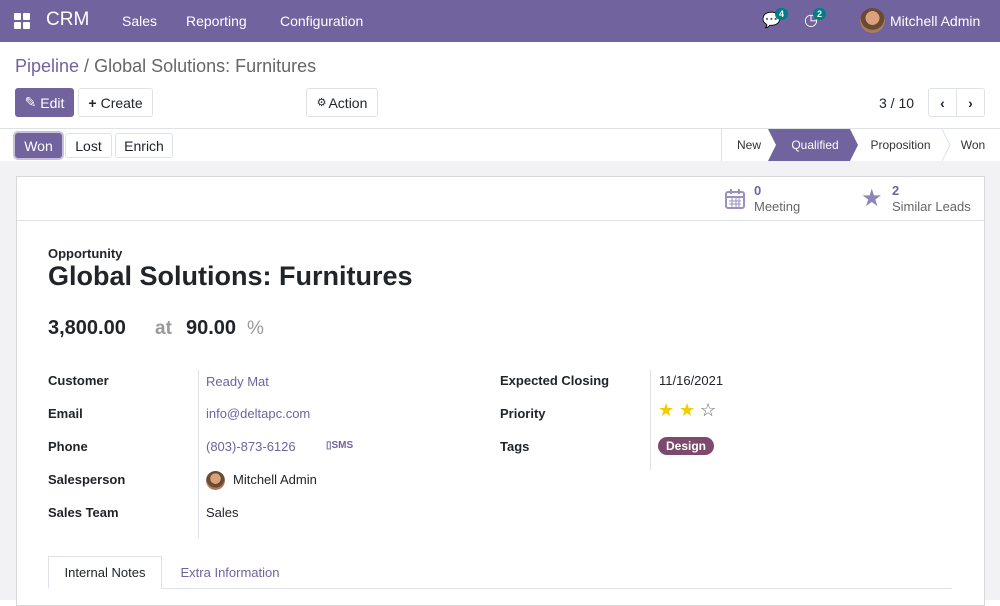 Image resolution: width=1000 pixels, height=606 pixels. I want to click on record-title: Global Solutions: Furnitures, so click(230, 276).